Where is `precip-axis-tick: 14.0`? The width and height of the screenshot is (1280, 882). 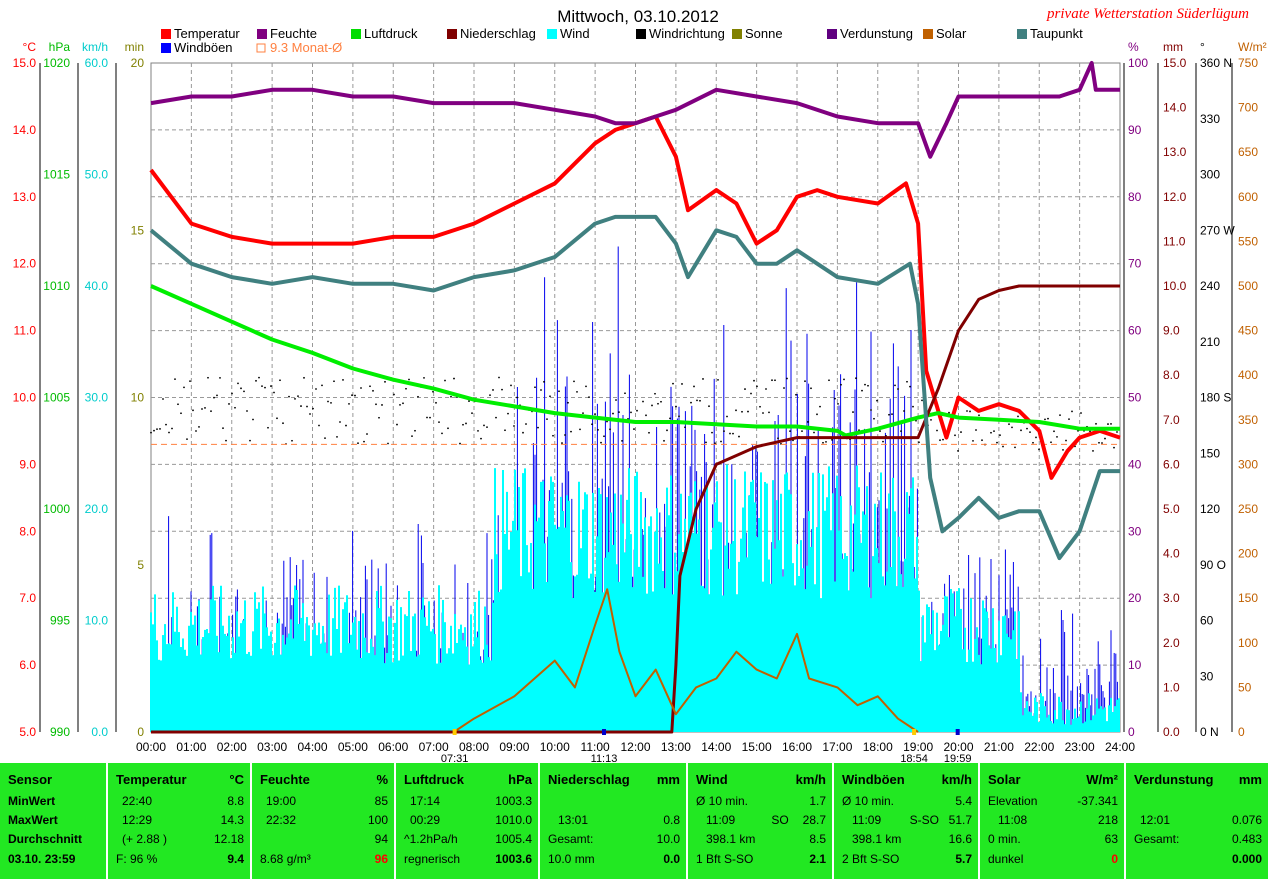
precip-axis-tick: 14.0 is located at coordinates (1175, 108).